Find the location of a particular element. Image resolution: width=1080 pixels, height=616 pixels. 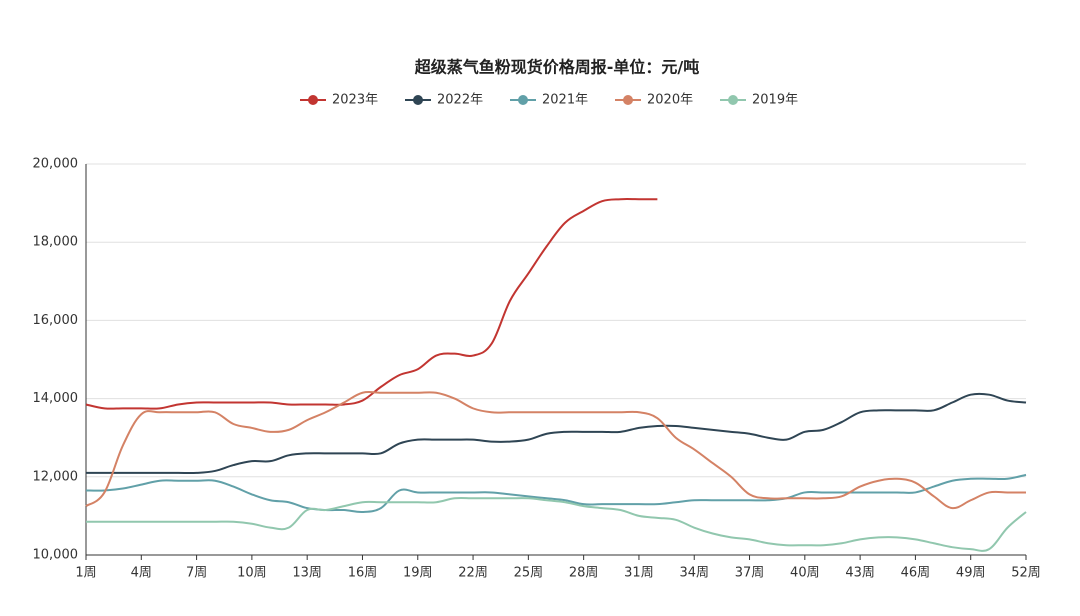

x-tick-label: 31周 is located at coordinates (639, 573).